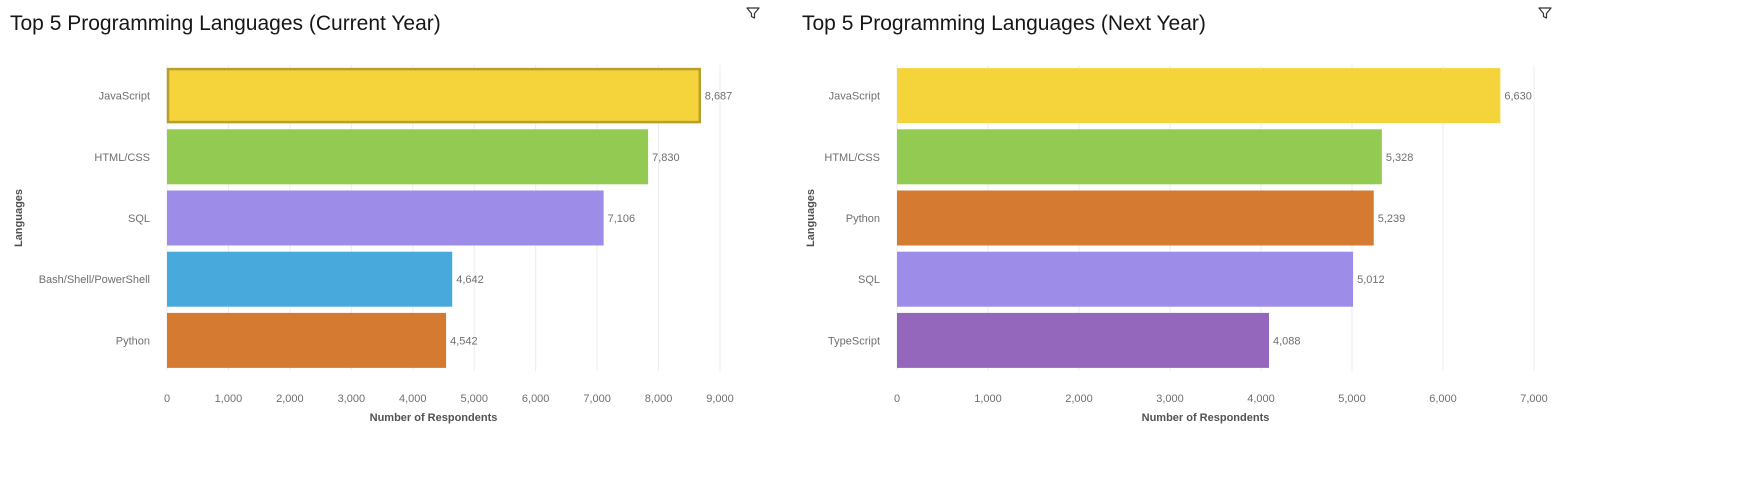 The image size is (1763, 487). Describe the element at coordinates (94, 280) in the screenshot. I see `y-category-label: Bash/Shell/PowerShell` at that location.